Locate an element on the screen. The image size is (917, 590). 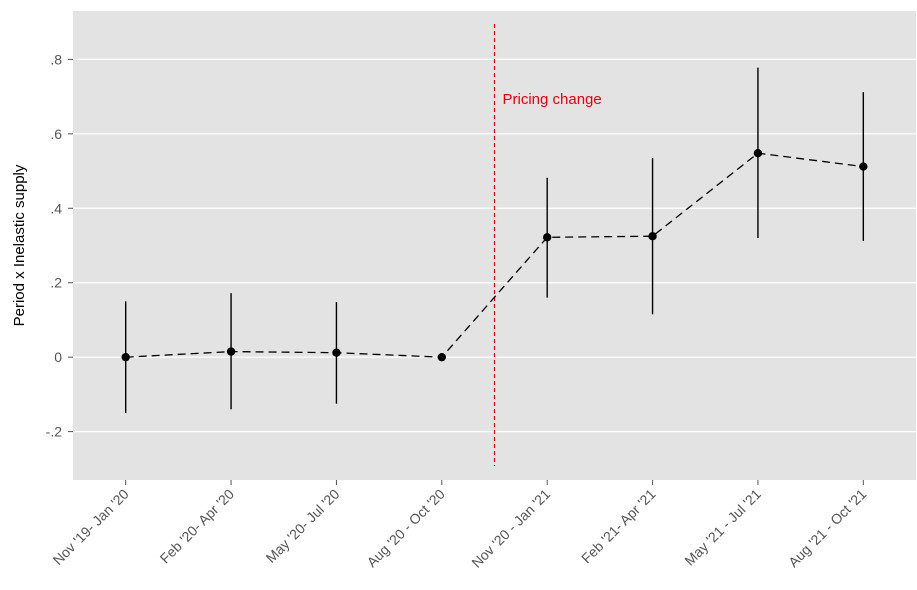
y-tick-label: .8 is located at coordinates (56, 59).